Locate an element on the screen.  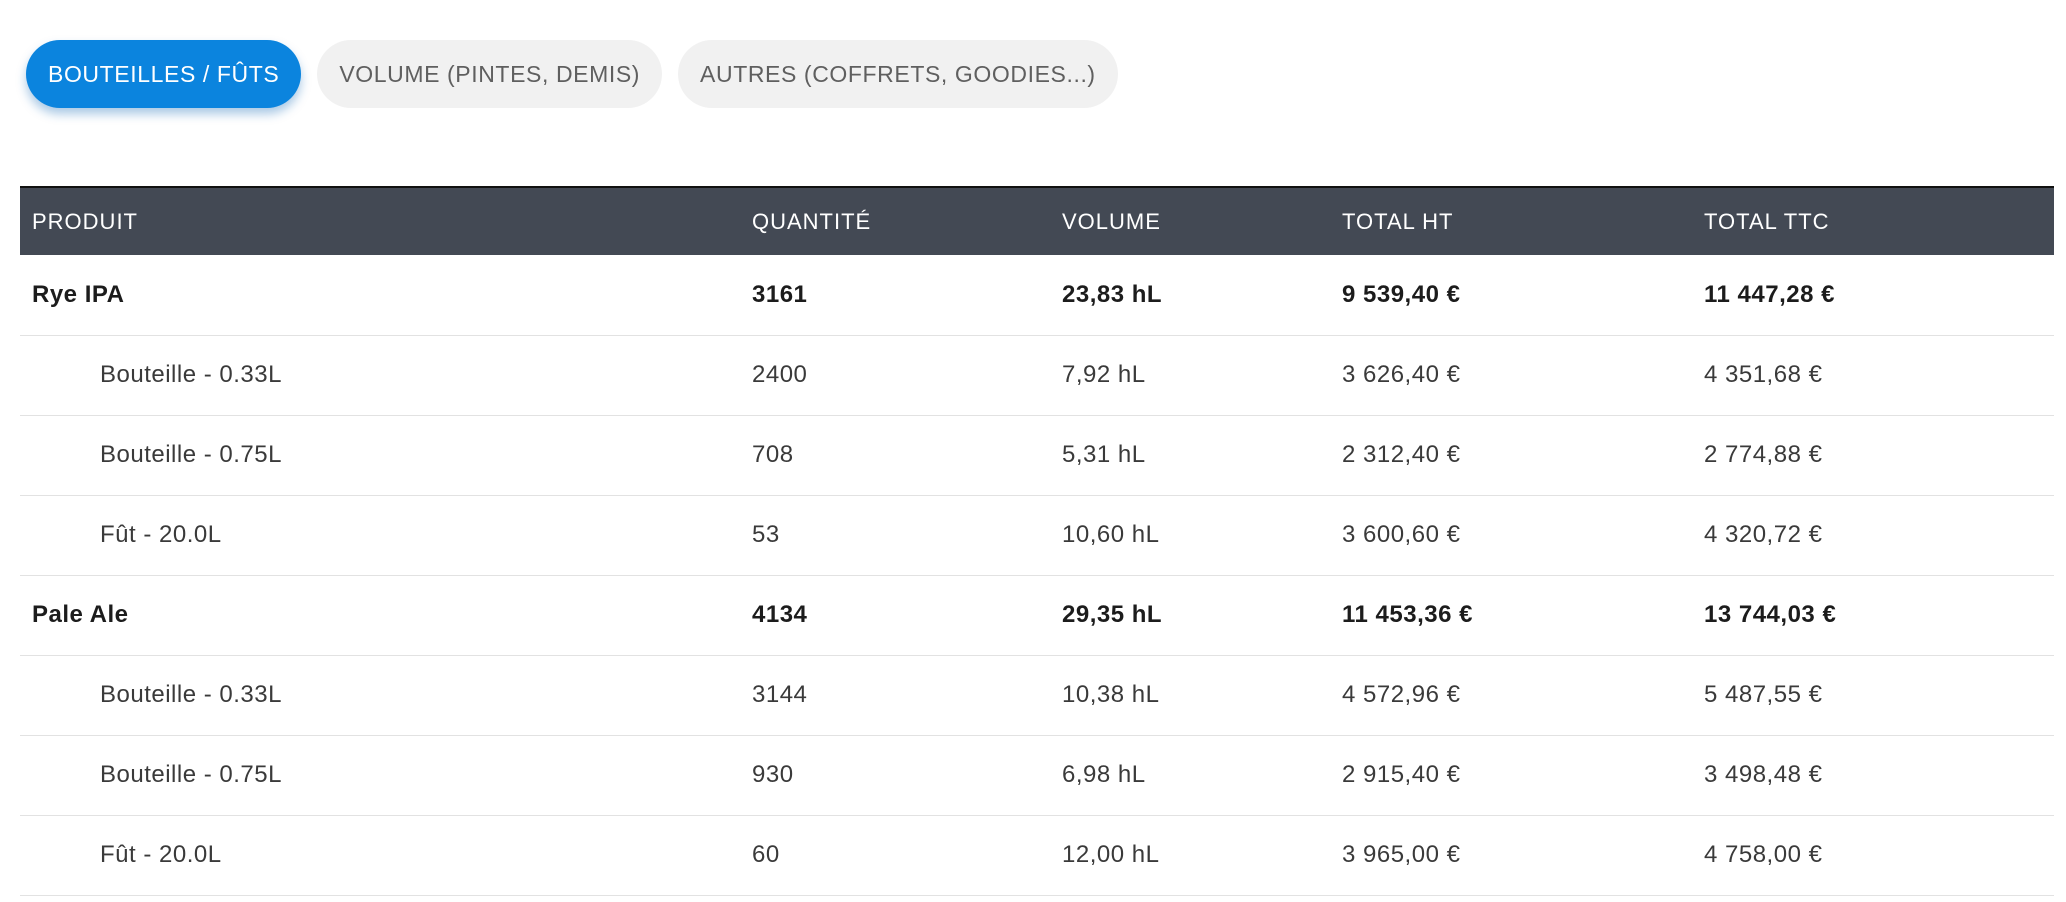
tab-volume: VOLUME (PINTES, DEMIS) is located at coordinates (490, 74).